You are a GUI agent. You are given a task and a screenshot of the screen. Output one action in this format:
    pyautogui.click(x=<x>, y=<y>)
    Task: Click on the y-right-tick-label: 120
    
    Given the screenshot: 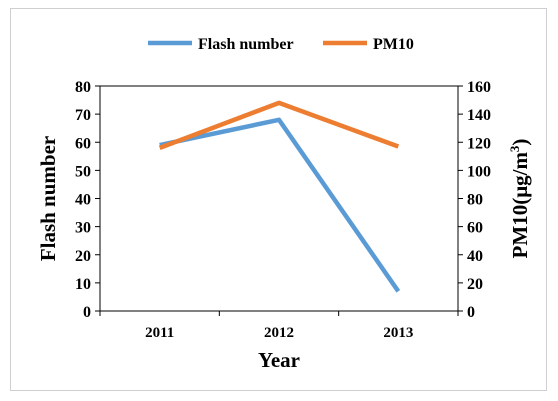 What is the action you would take?
    pyautogui.click(x=479, y=143)
    